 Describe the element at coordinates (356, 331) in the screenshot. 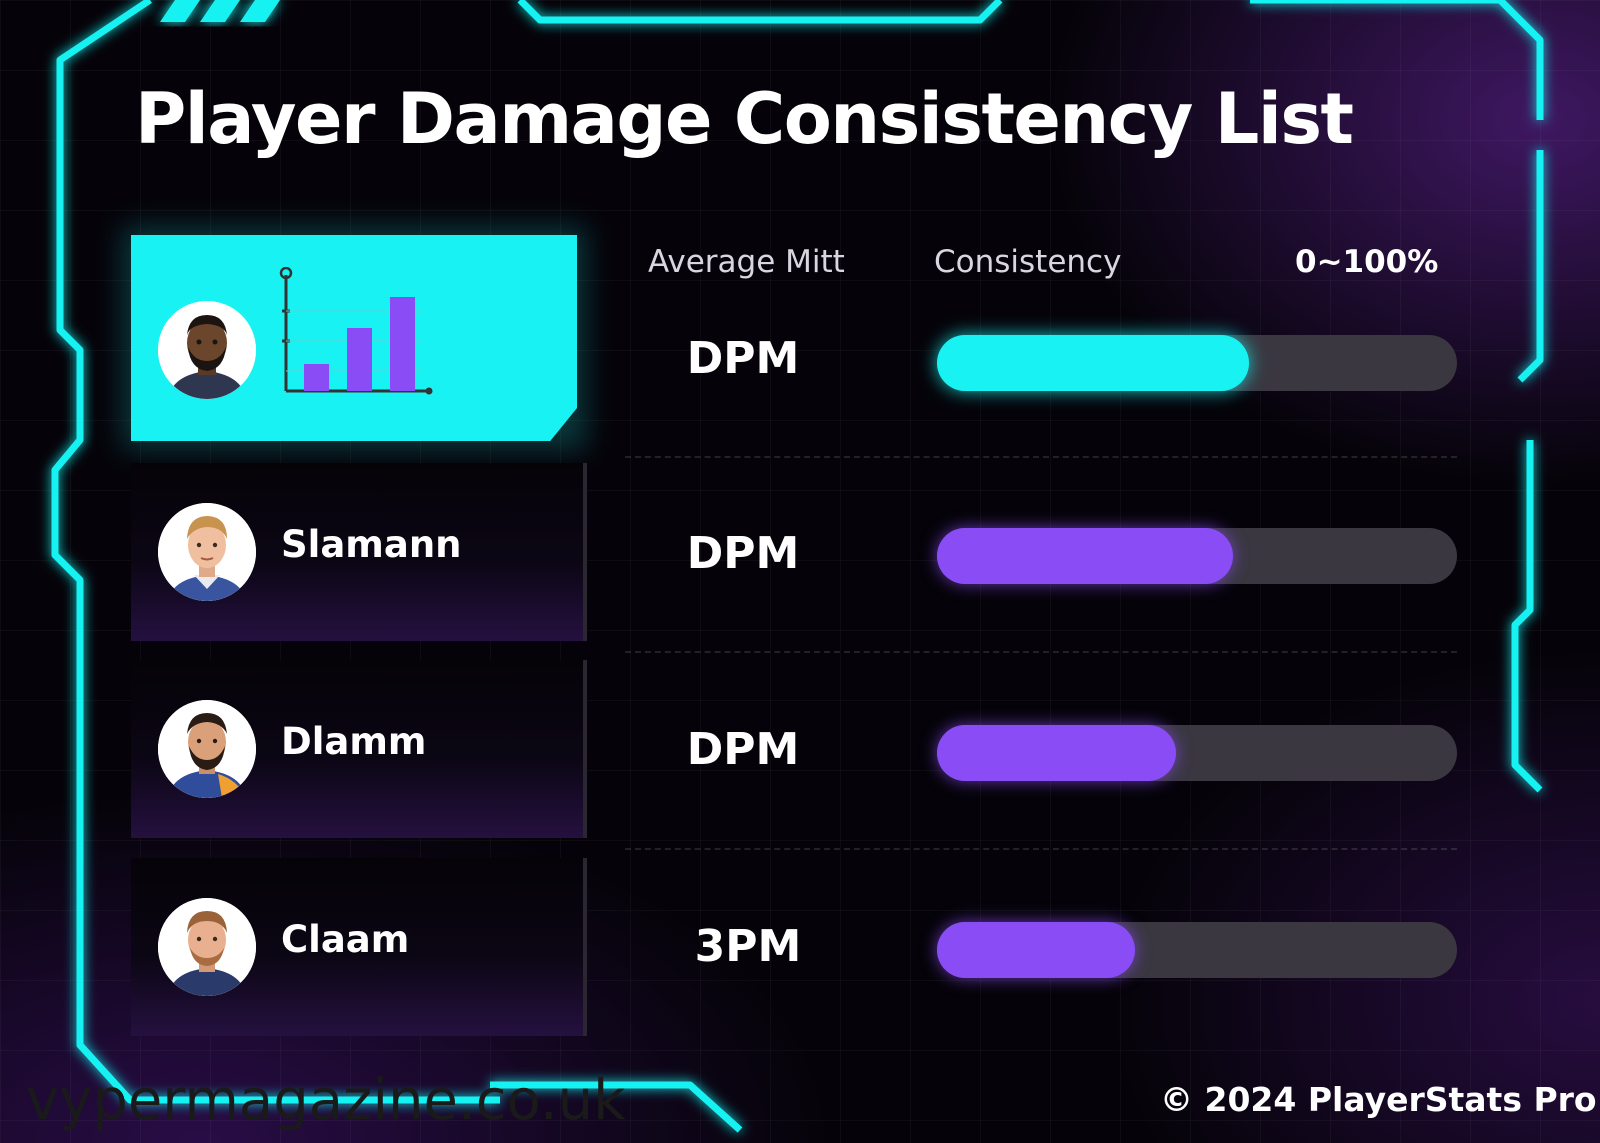

I see `bar-chart-icon` at that location.